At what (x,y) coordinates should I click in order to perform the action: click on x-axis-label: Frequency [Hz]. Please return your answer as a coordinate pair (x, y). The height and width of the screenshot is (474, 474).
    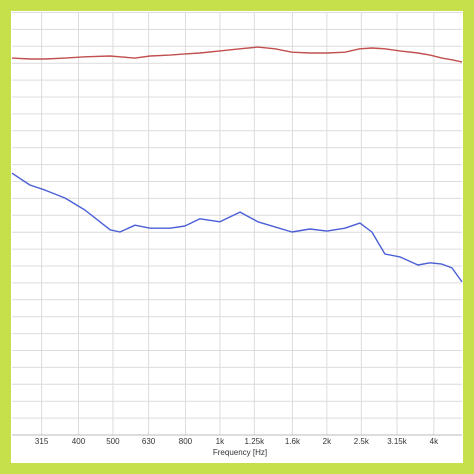
    Looking at the image, I should click on (240, 452).